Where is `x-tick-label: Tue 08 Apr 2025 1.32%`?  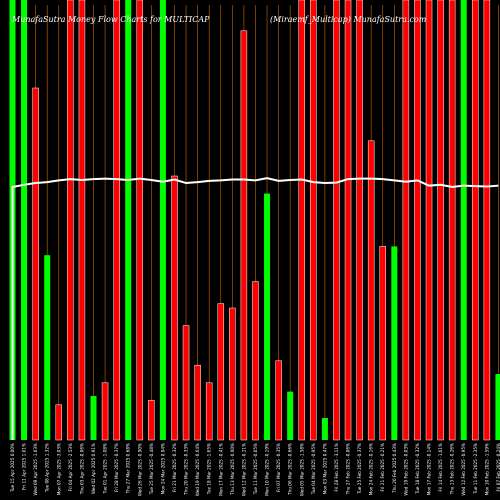 x-tick-label: Tue 08 Apr 2025 1.32% is located at coordinates (47, 468).